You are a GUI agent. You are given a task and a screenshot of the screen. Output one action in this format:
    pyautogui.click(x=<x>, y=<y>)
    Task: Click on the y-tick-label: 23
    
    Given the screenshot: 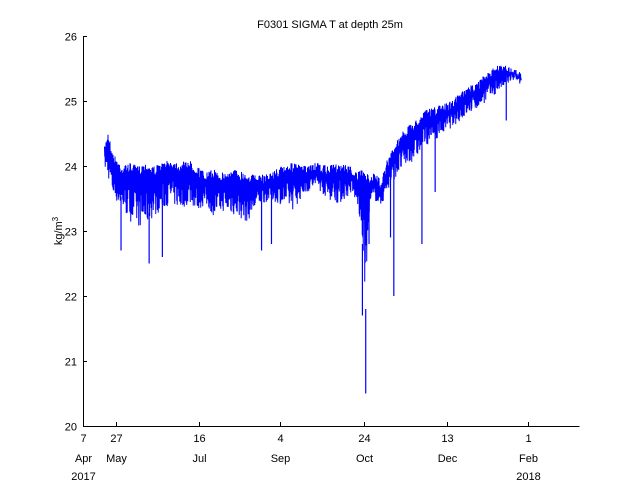 What is the action you would take?
    pyautogui.click(x=71, y=233)
    